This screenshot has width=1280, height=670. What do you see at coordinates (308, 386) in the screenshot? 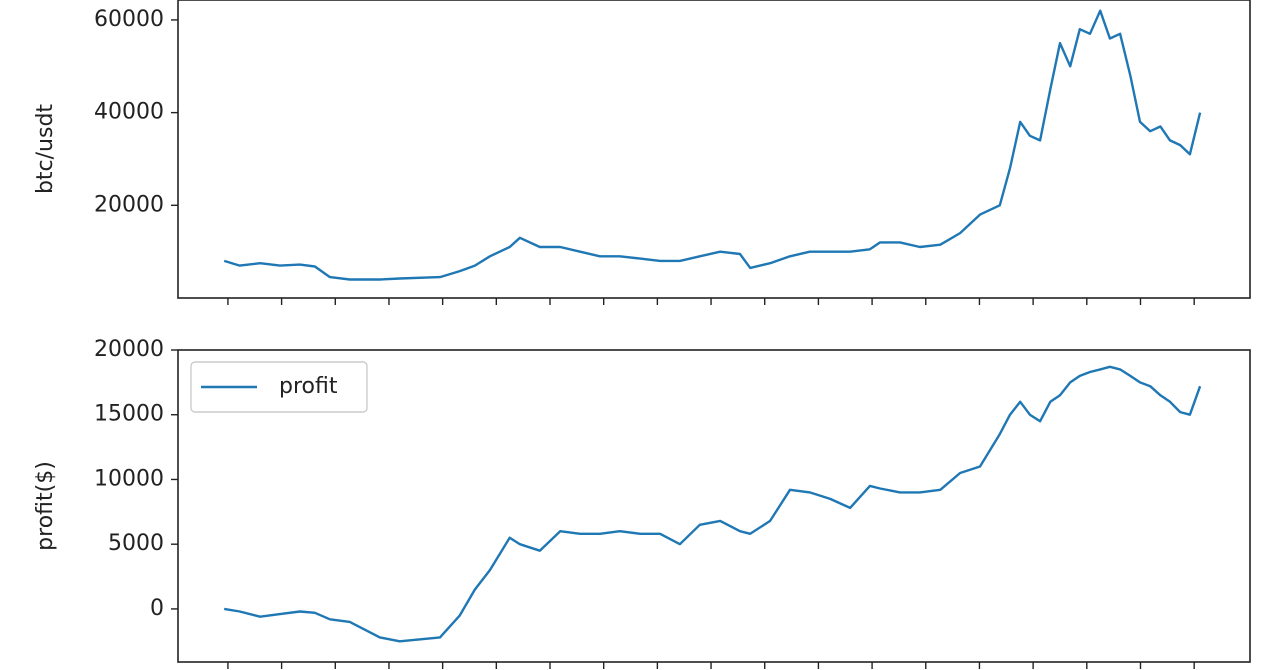
I see `legend-label: profit` at bounding box center [308, 386].